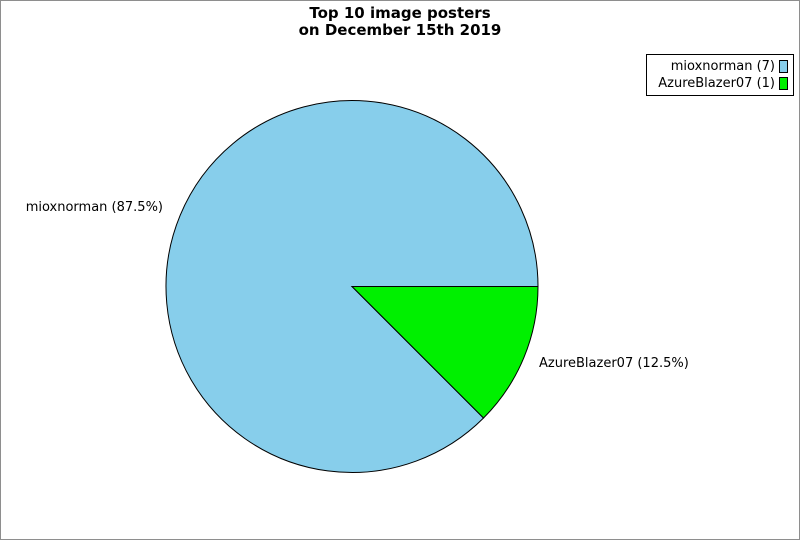 The height and width of the screenshot is (540, 800). I want to click on legend-label-mioxnorman: mioxnorman (7), so click(722, 66).